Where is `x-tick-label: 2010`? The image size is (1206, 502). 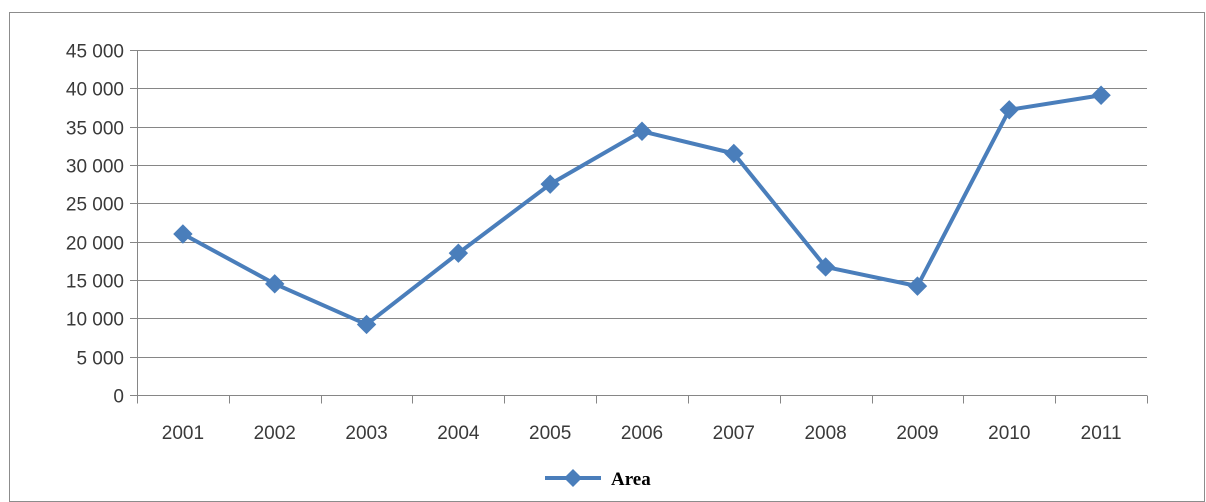
x-tick-label: 2010 is located at coordinates (1009, 433).